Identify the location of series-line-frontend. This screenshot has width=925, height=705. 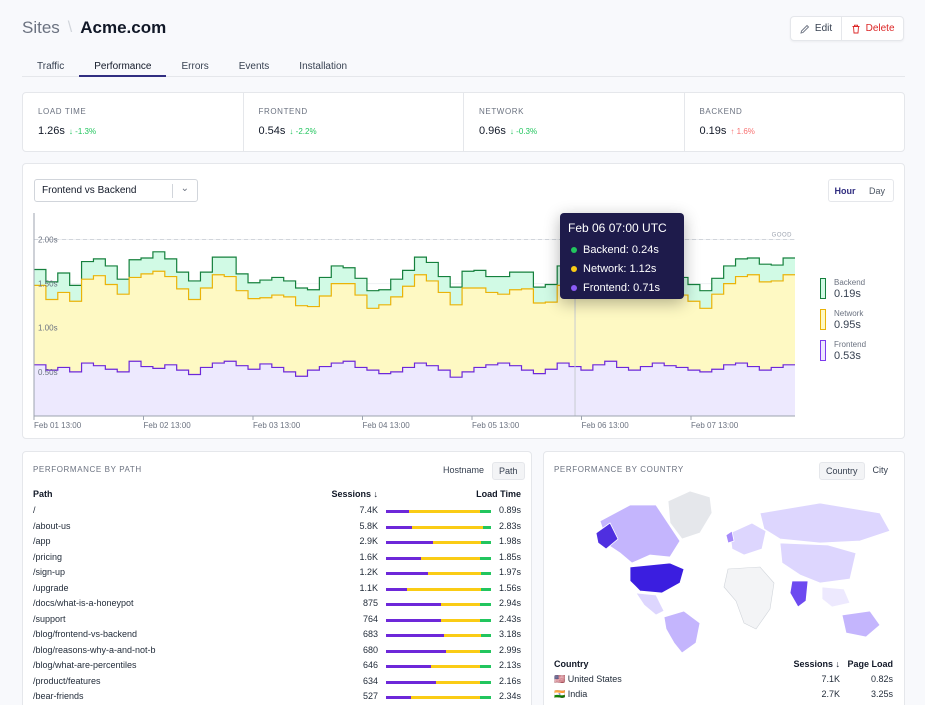
(414, 369).